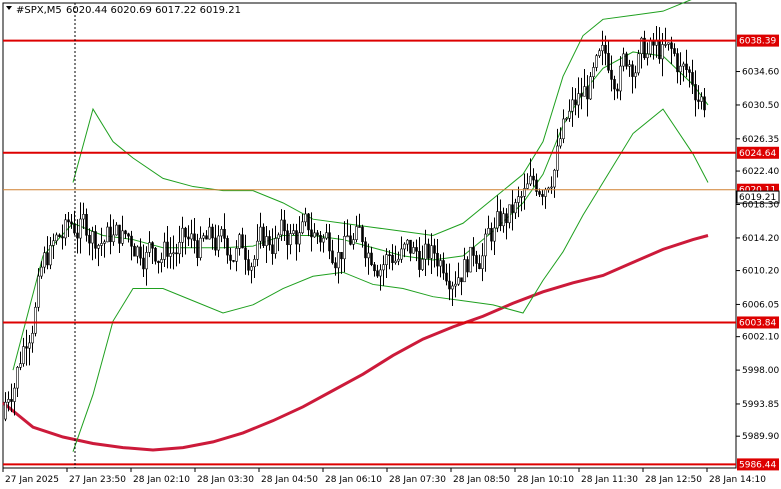  I want to click on x-tick-label: 28 Jan 02:10, so click(161, 480).